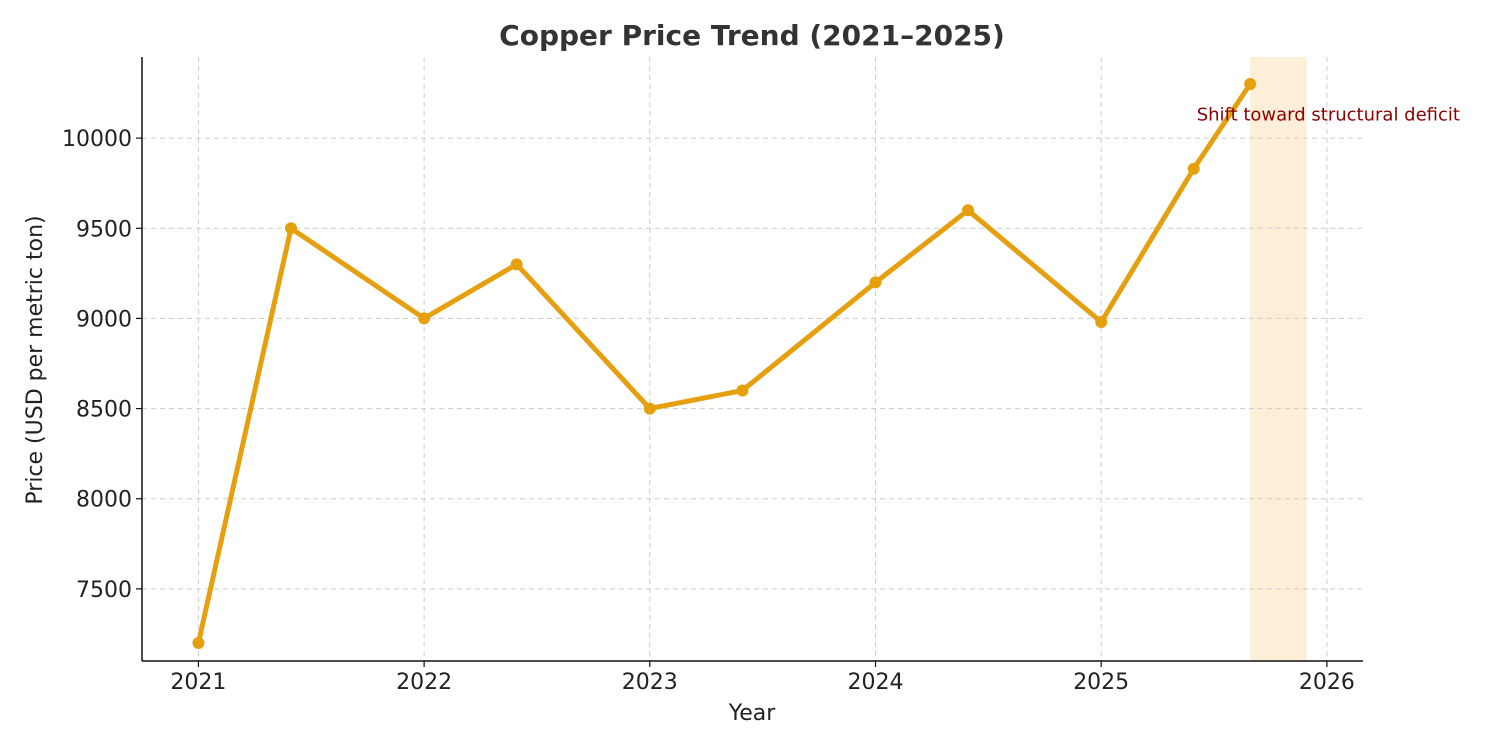  Describe the element at coordinates (752, 35) in the screenshot. I see `chart-title: Copper Price Trend (2021–2025)` at that location.